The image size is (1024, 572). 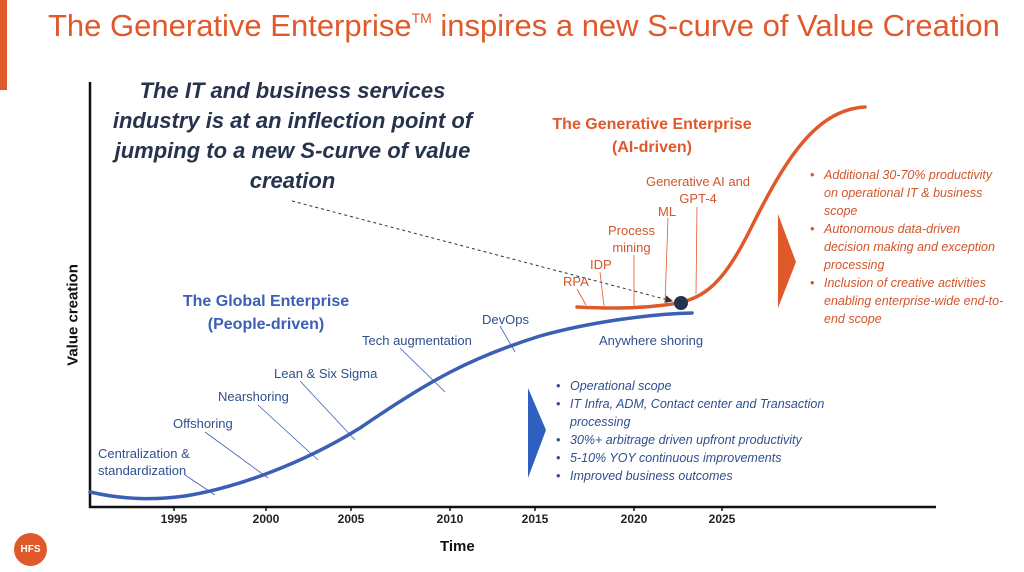 I want to click on milestone-tech-augmentation: Tech augmentation, so click(x=417, y=340).